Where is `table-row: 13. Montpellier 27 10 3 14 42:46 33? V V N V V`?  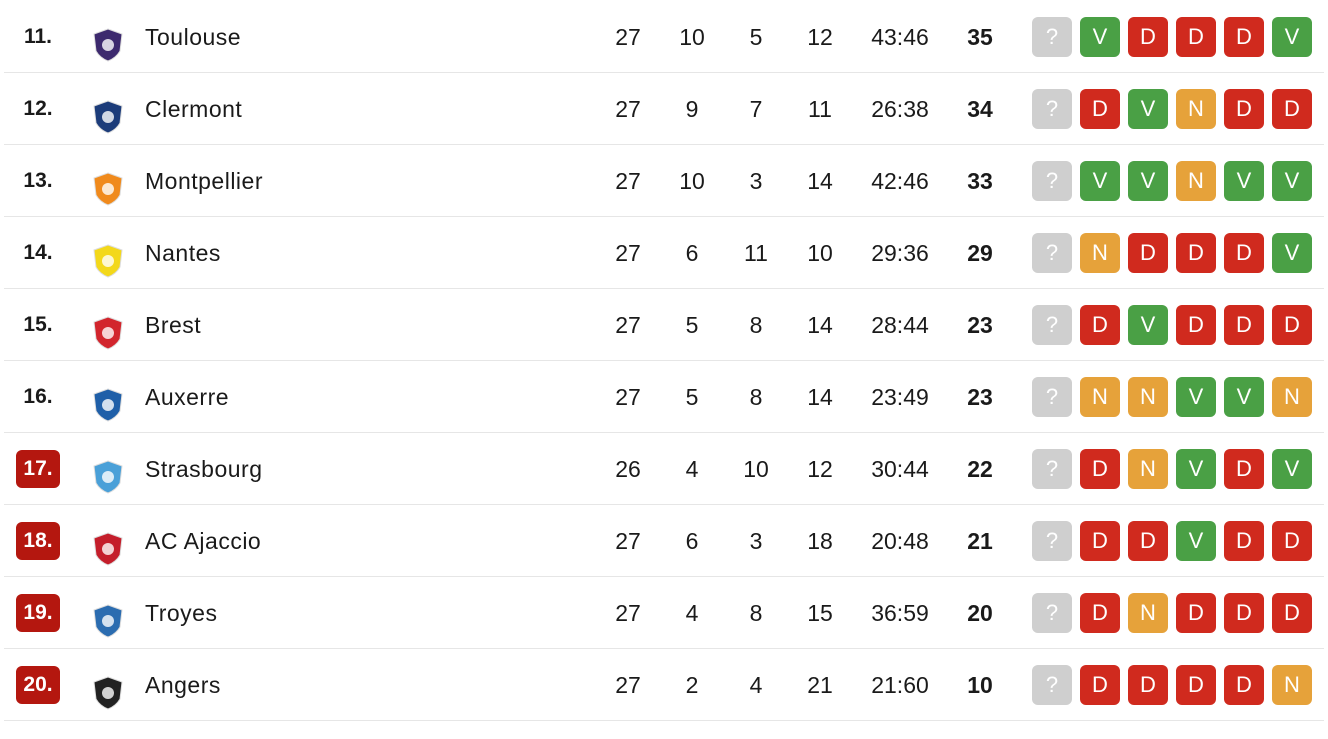
table-row: 13. Montpellier 27 10 3 14 42:46 33? V V N V V is located at coordinates (664, 181).